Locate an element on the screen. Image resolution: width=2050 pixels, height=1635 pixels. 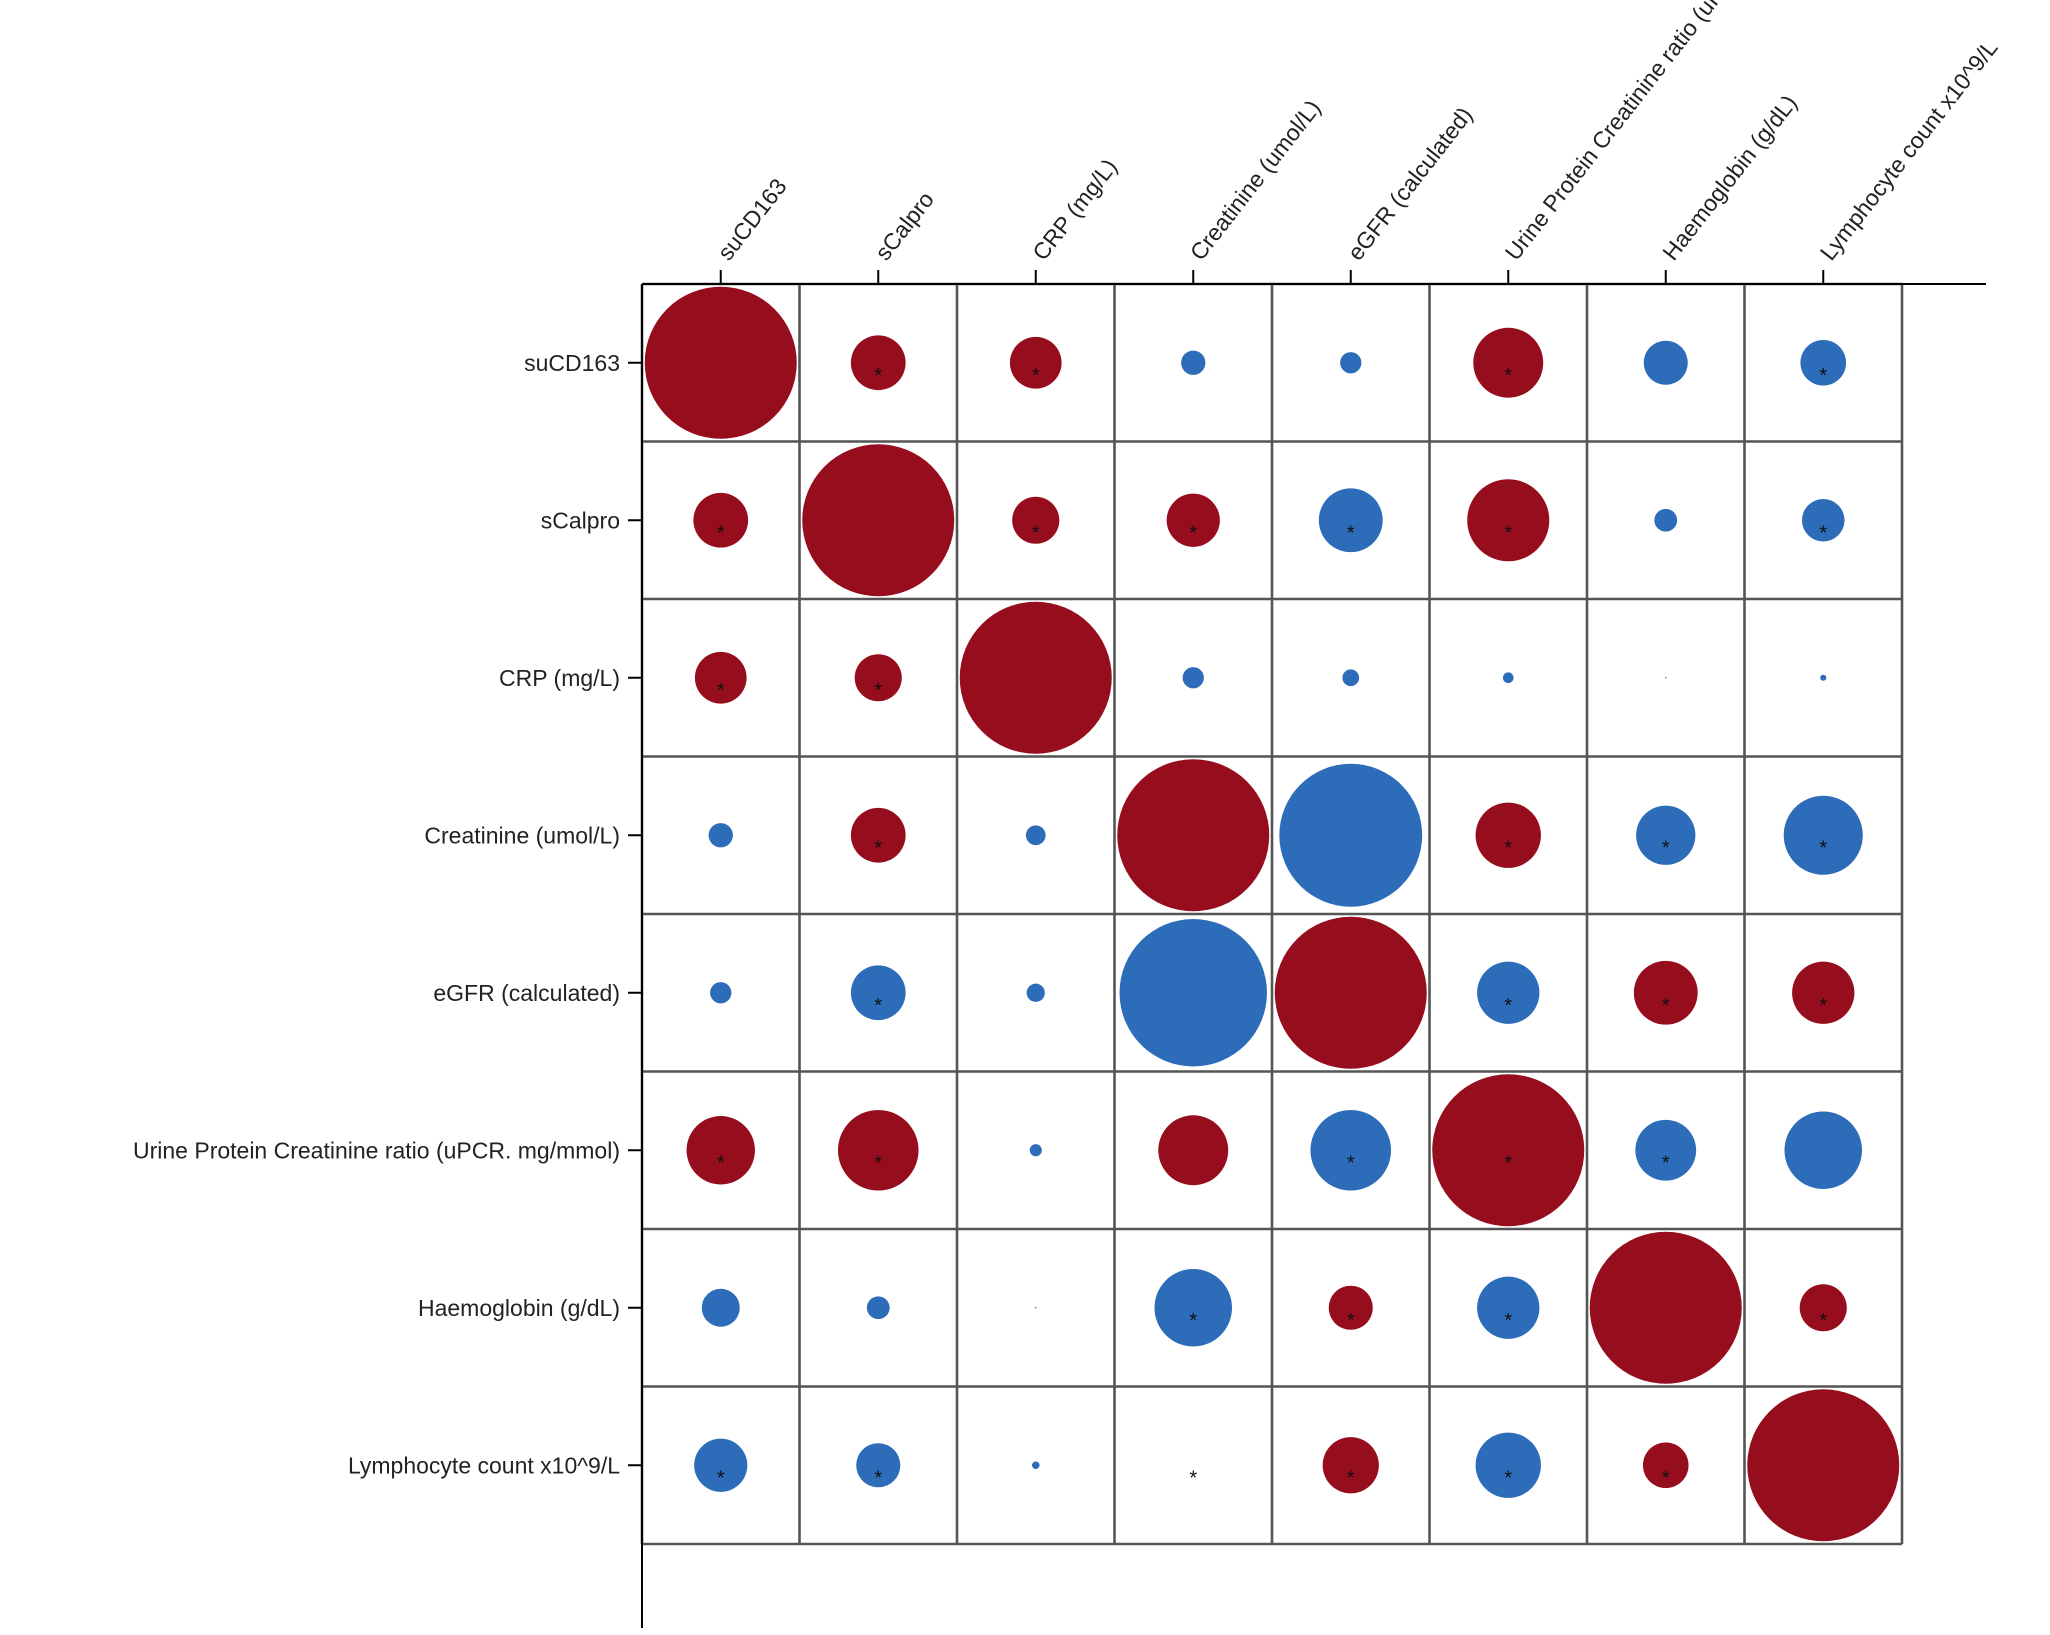
significance-star-r5-c1: * is located at coordinates (878, 1163).